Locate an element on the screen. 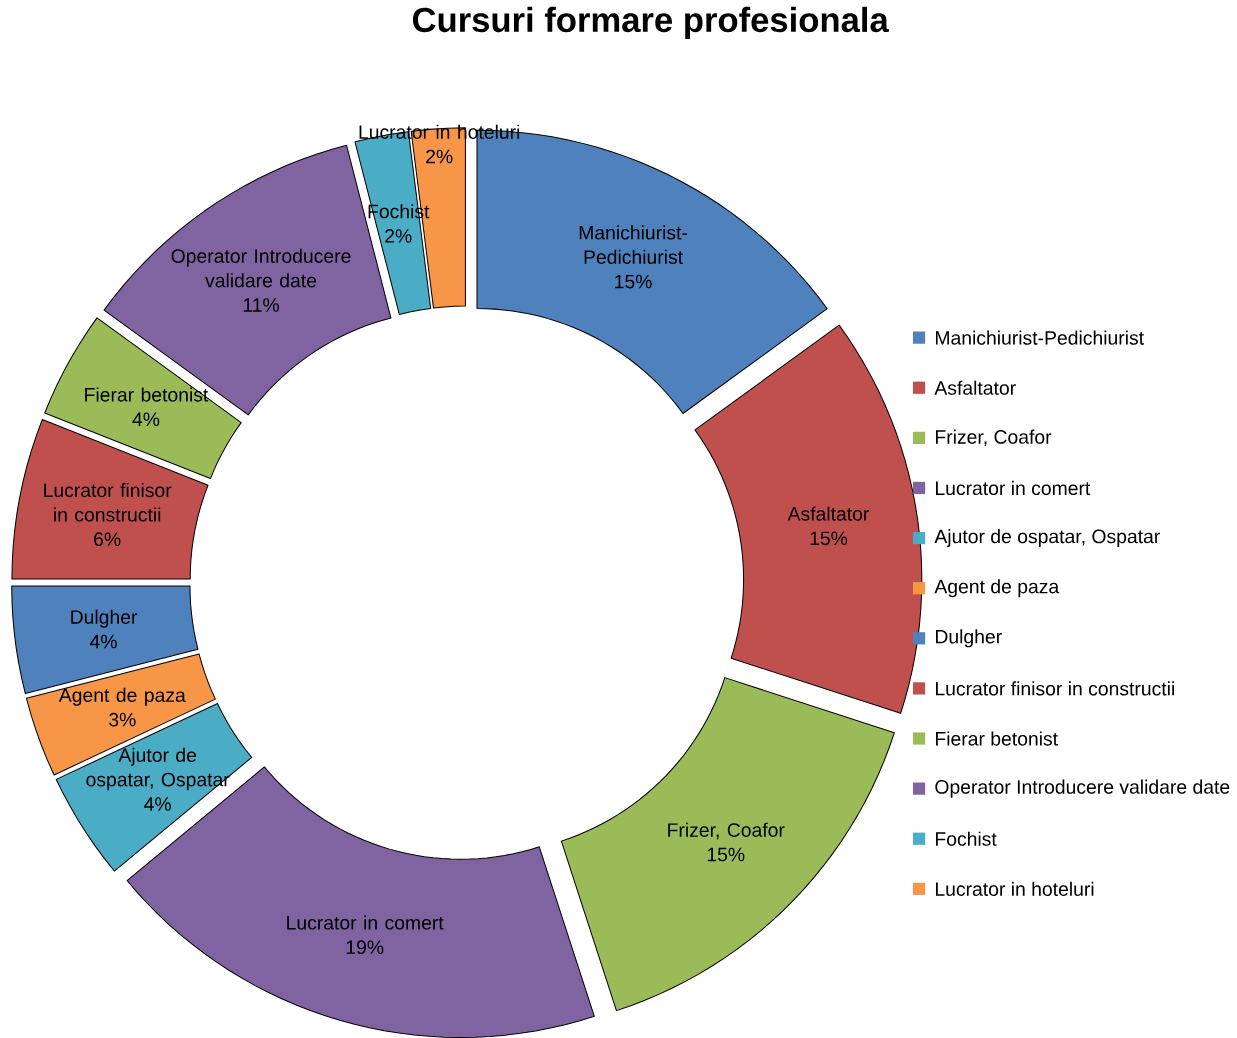 Image resolution: width=1237 pixels, height=1038 pixels. data-label: 3% is located at coordinates (122, 719).